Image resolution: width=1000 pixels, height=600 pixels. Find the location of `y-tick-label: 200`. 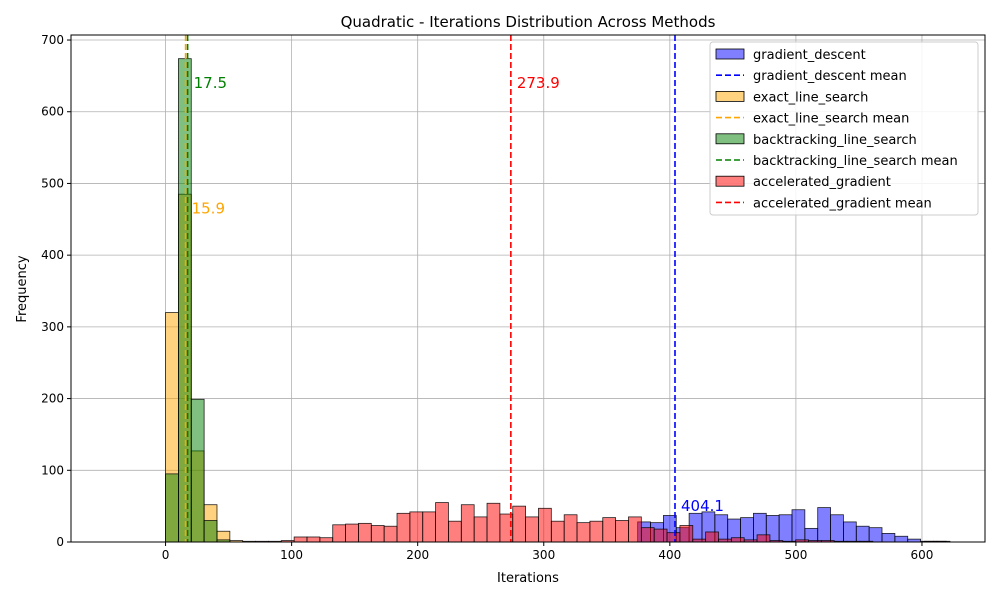

y-tick-label: 200 is located at coordinates (52, 399).